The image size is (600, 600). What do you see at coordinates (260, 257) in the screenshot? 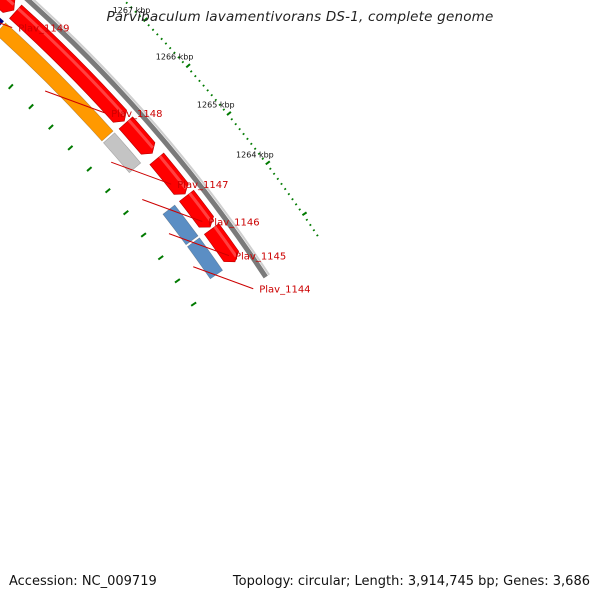
I see `gene-label: Plav_1145` at bounding box center [260, 257].